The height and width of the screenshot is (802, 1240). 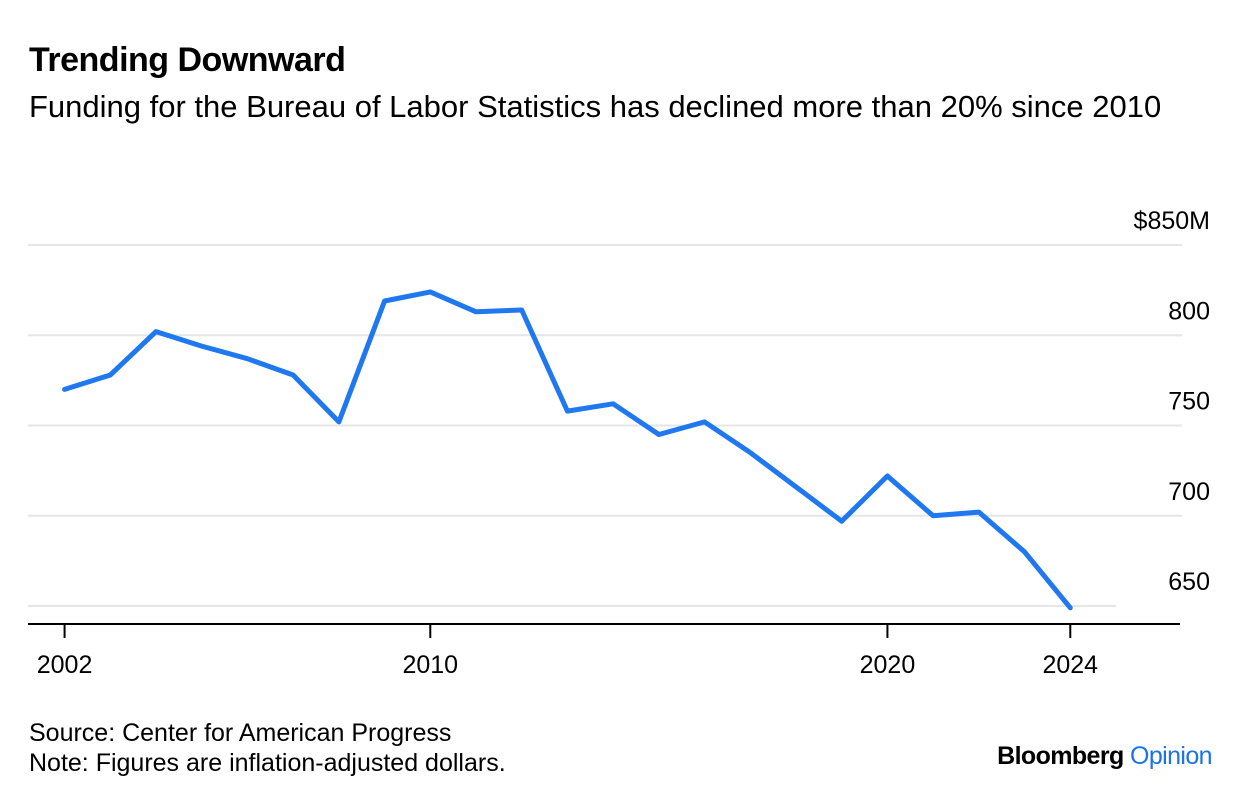 I want to click on bloomberg-opinion-logo: Bloomberg Opinion, so click(x=1104, y=756).